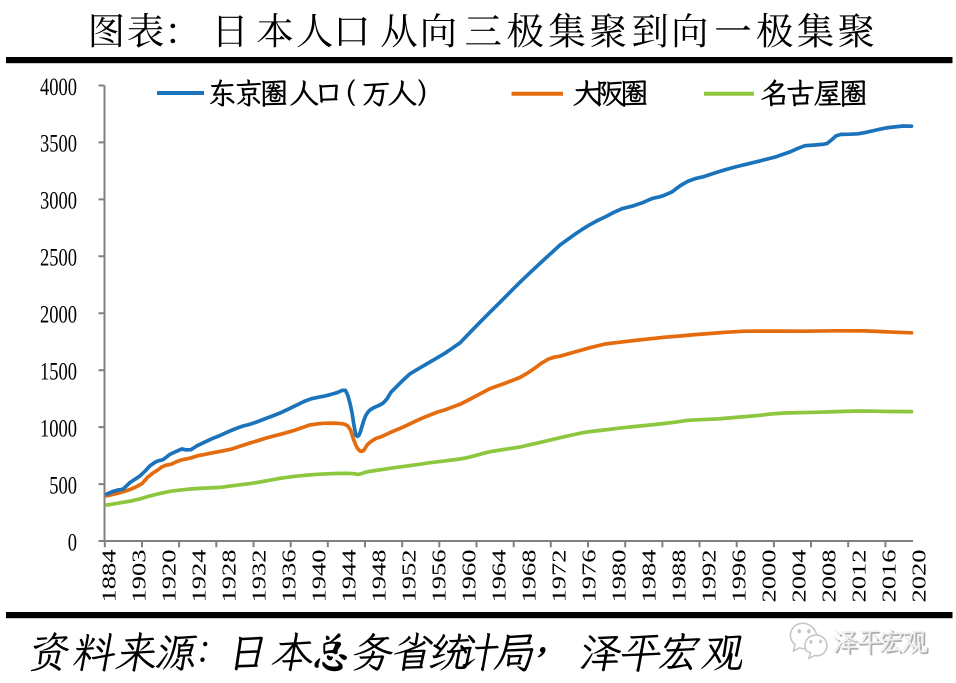 This screenshot has height=683, width=956. Describe the element at coordinates (620, 576) in the screenshot. I see `svg-text: 1980` at that location.